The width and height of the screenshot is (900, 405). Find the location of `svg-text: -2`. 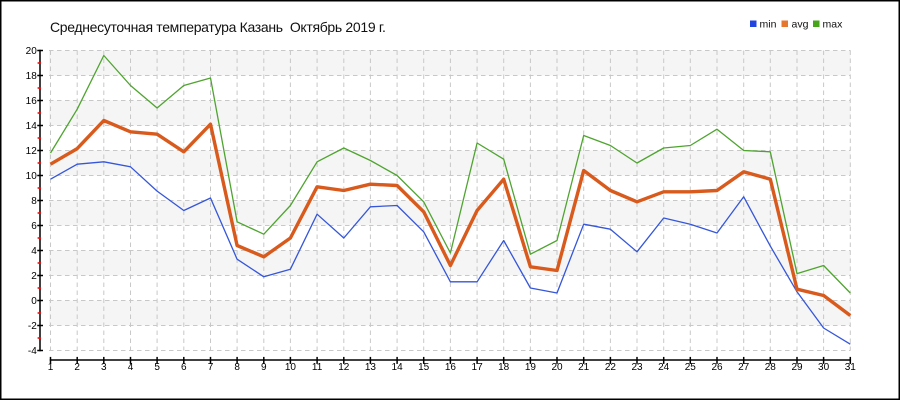

svg-text: -2 is located at coordinates (32, 326).